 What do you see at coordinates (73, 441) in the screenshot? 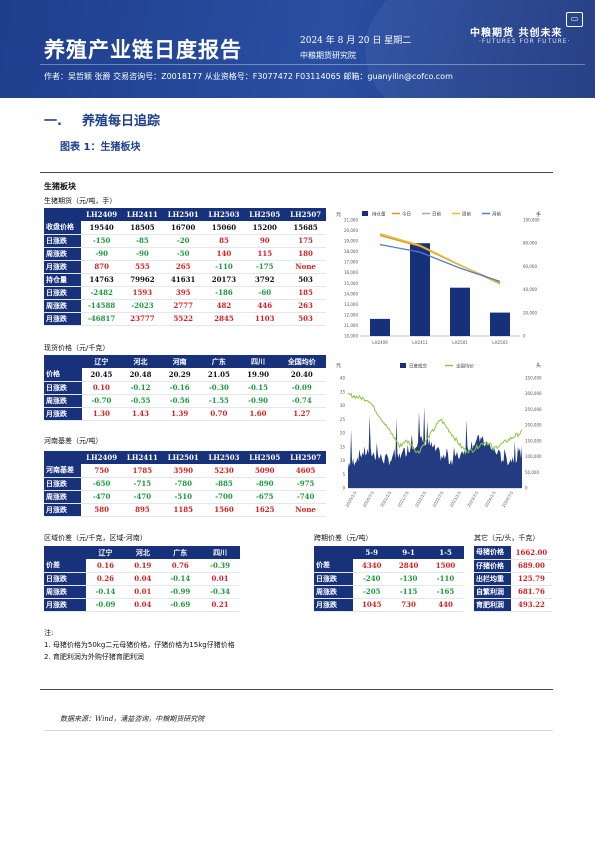
I see `basis-label: 河南基差（元/吨）` at bounding box center [73, 441].